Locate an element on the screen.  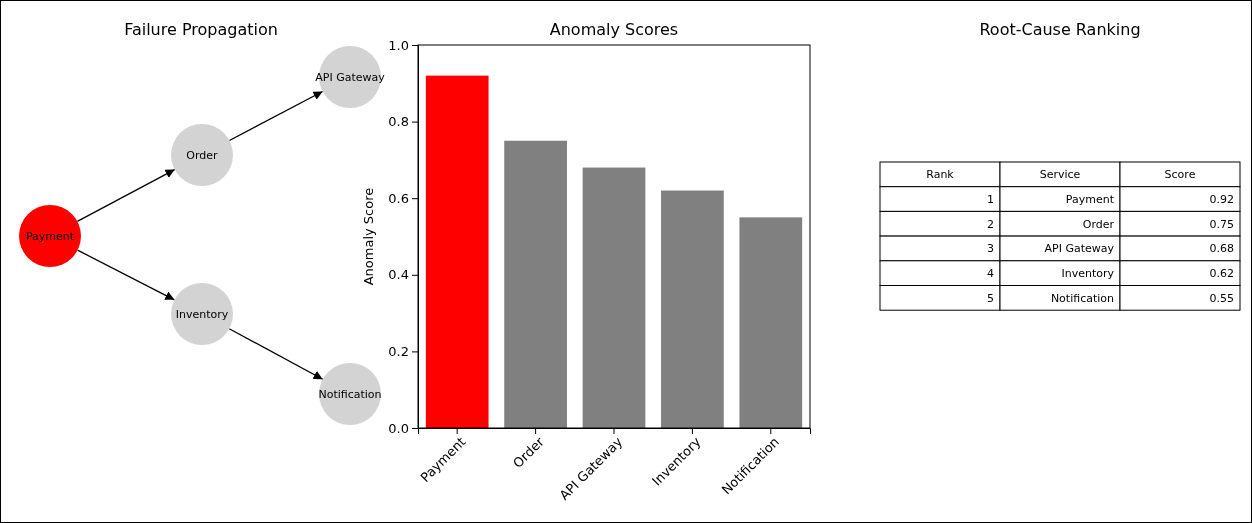
y-tick-label: 1 is located at coordinates (990, 200).